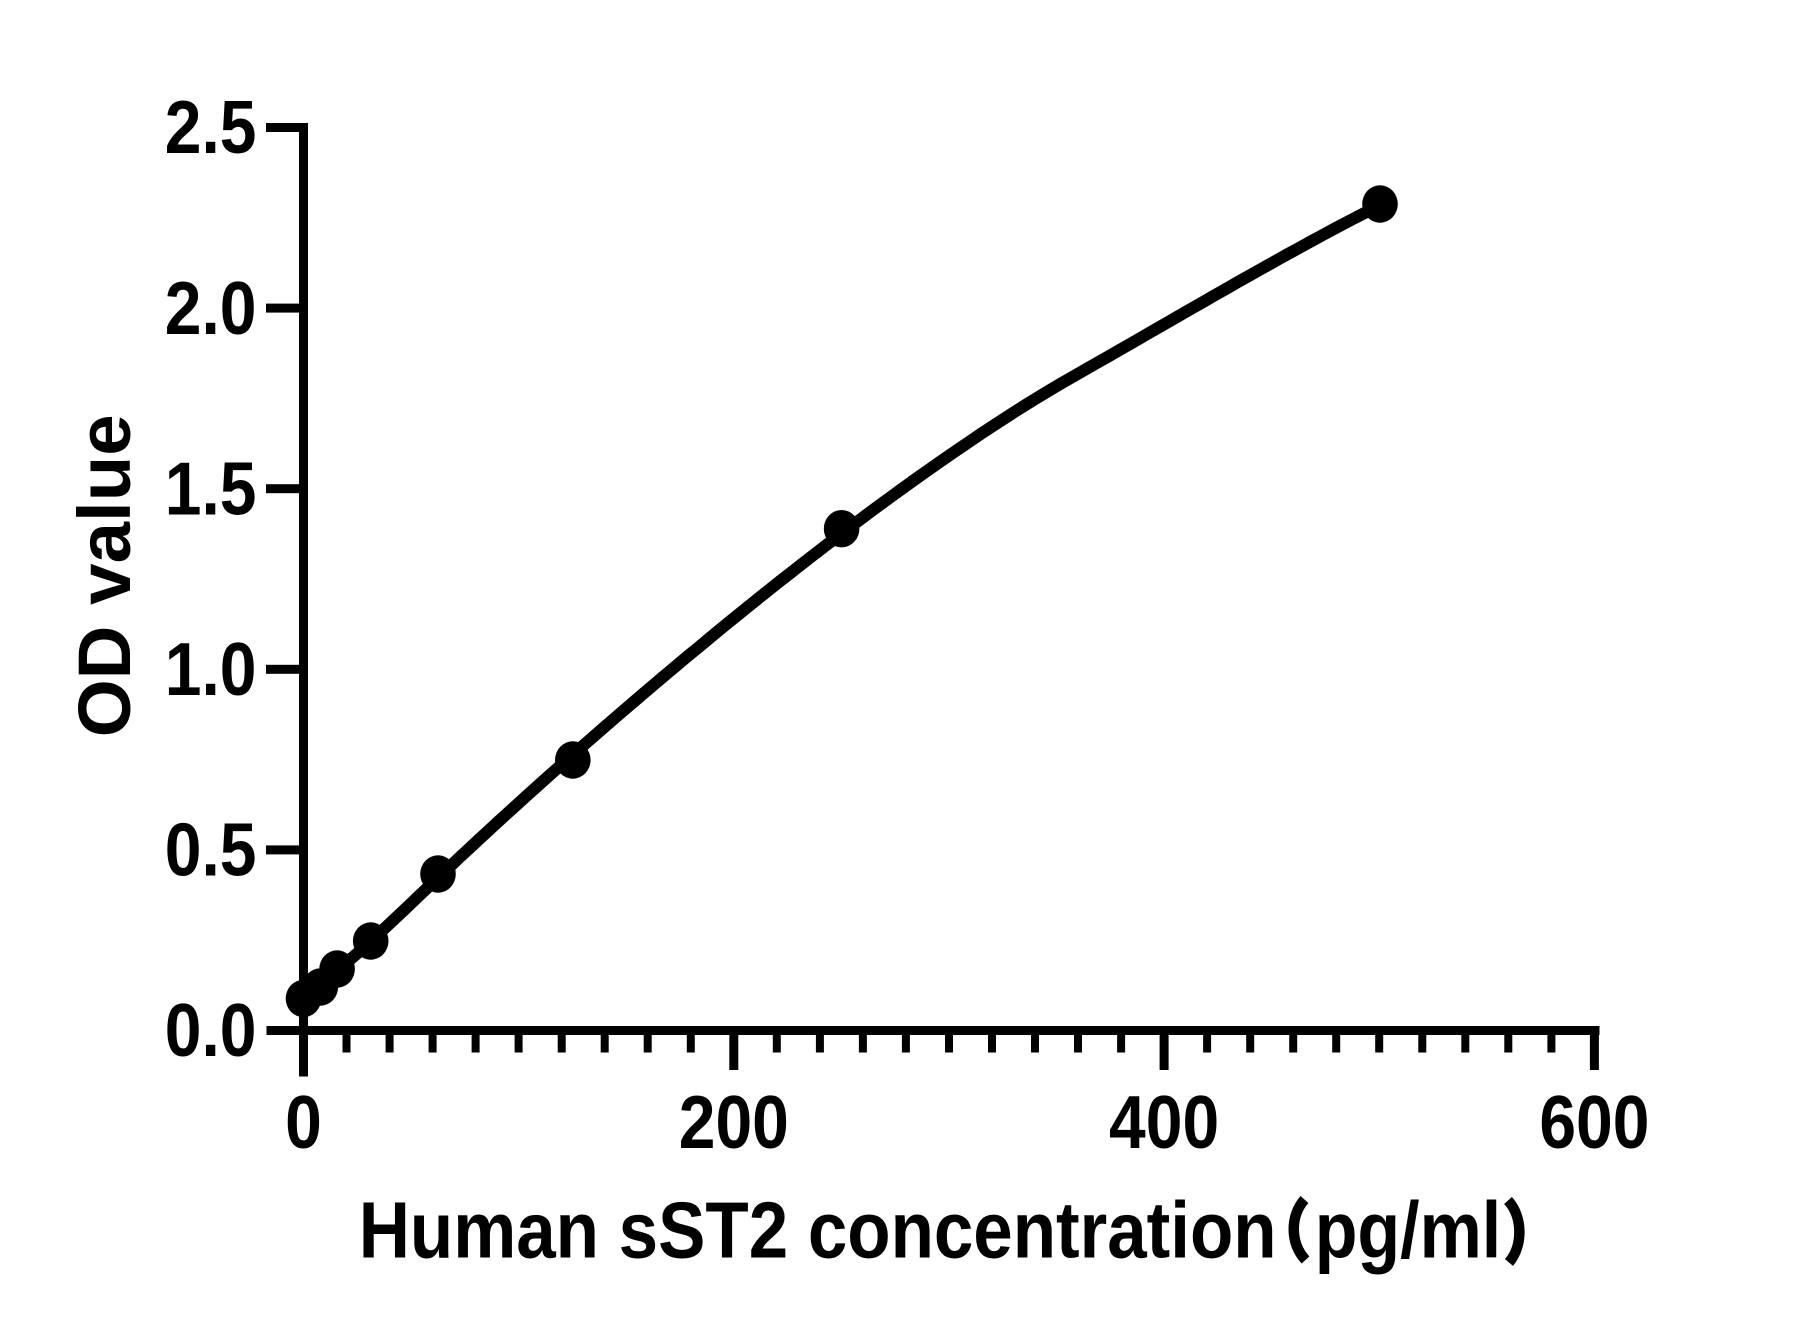 This screenshot has width=1795, height=1339. What do you see at coordinates (1408, 1229) in the screenshot?
I see `svg-text: pg/ml` at bounding box center [1408, 1229].